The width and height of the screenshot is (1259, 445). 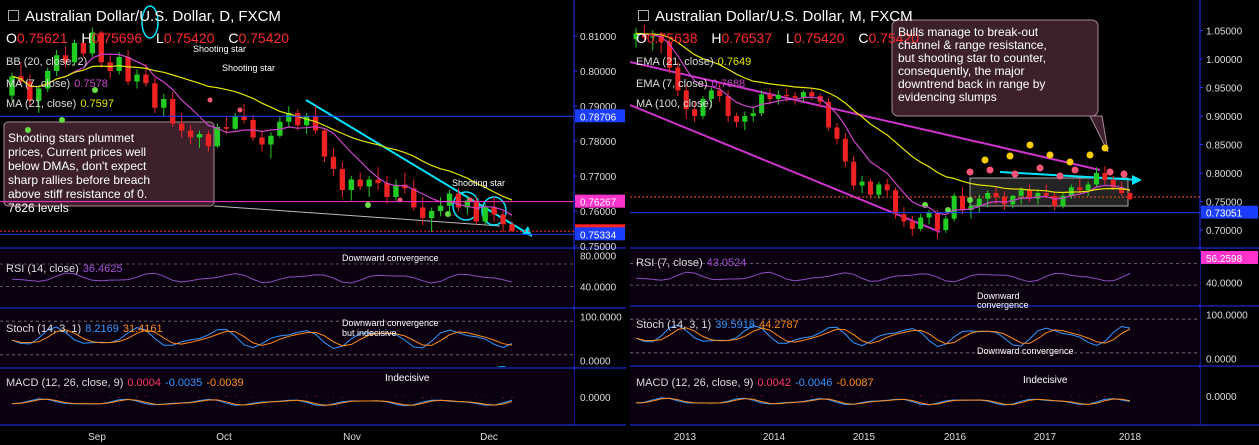 I want to click on rsi-label: RSI (14, close), so click(x=42, y=269).